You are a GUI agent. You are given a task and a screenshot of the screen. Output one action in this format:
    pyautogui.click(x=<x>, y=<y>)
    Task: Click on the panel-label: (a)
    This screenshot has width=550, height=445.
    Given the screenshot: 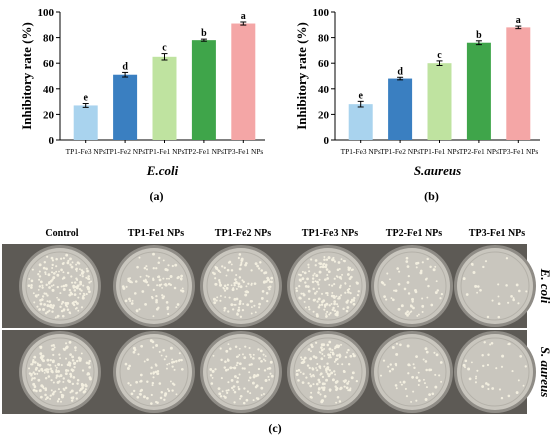 What is the action you would take?
    pyautogui.click(x=157, y=196)
    